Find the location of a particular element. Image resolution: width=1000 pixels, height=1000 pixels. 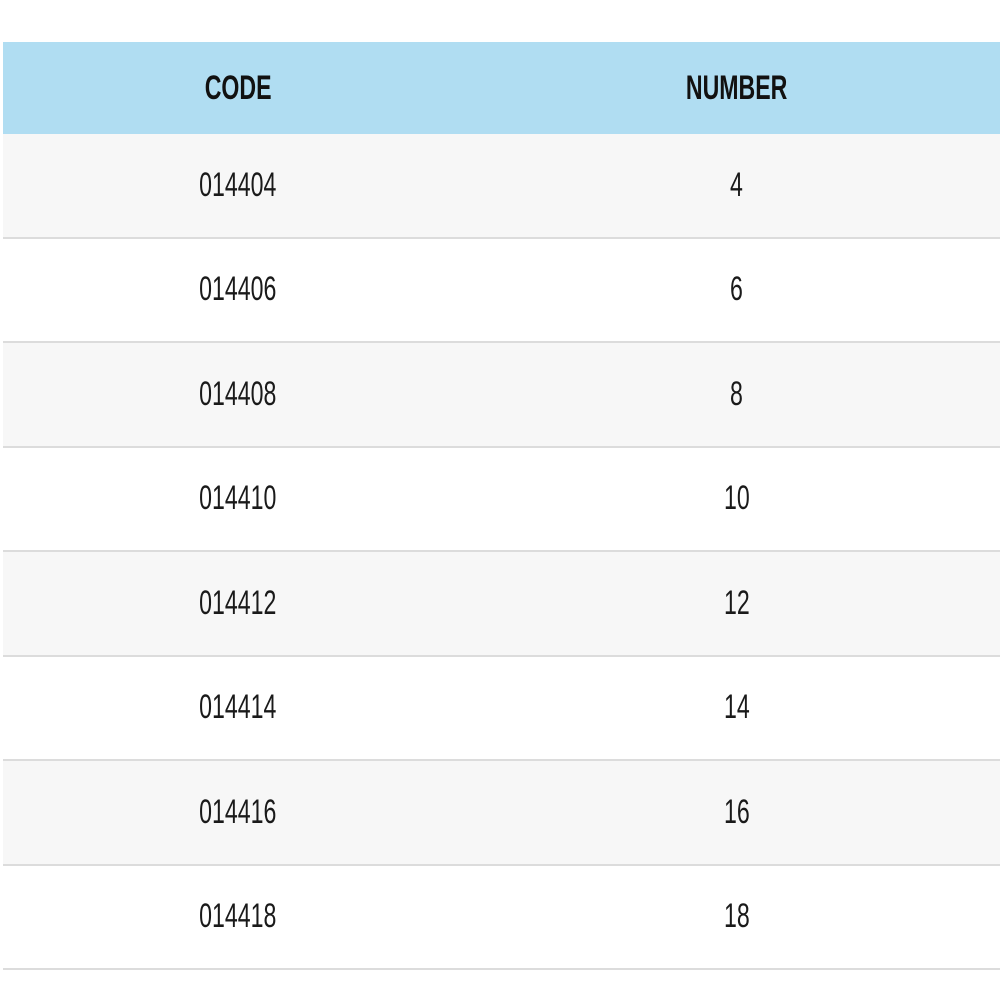

table-row: 014404 4 is located at coordinates (501, 186).